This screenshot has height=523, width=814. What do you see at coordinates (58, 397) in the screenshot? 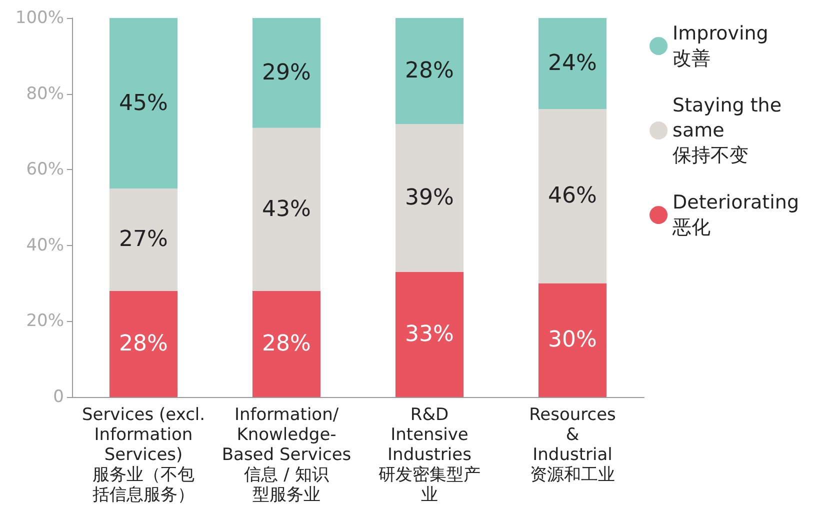
I see `y-tick-label: 0` at bounding box center [58, 397].